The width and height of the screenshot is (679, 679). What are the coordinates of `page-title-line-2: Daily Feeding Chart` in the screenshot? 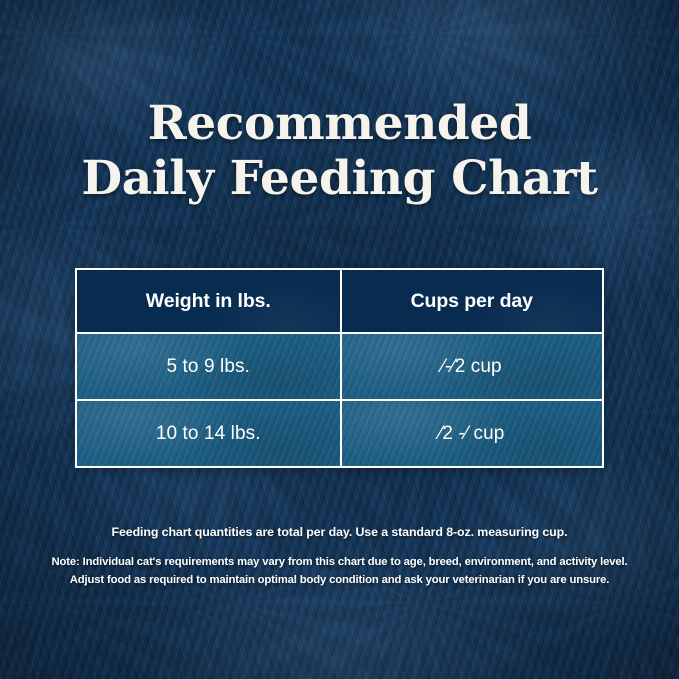 It's located at (339, 178).